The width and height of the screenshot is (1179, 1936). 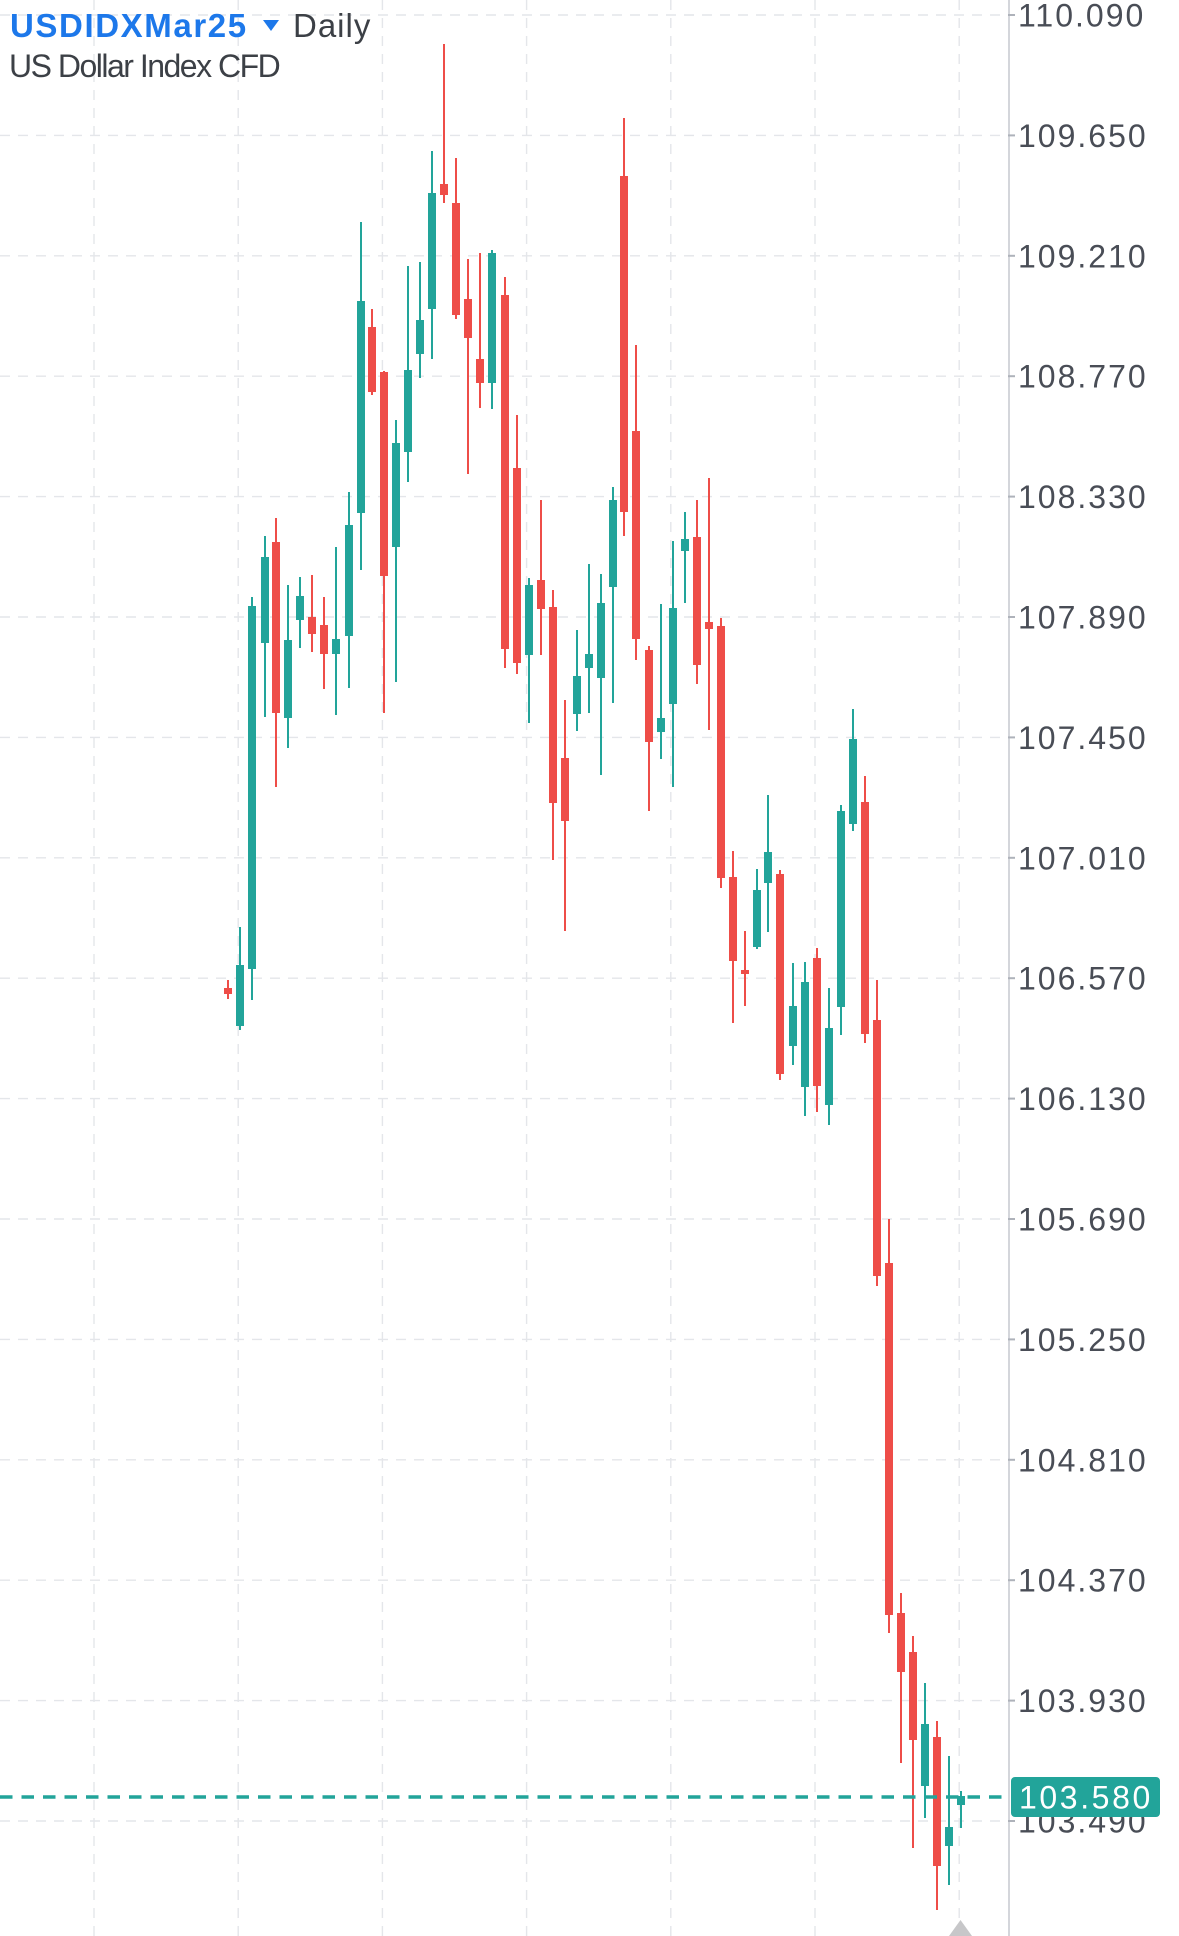 What do you see at coordinates (1083, 1581) in the screenshot?
I see `svg-text: 104.370` at bounding box center [1083, 1581].